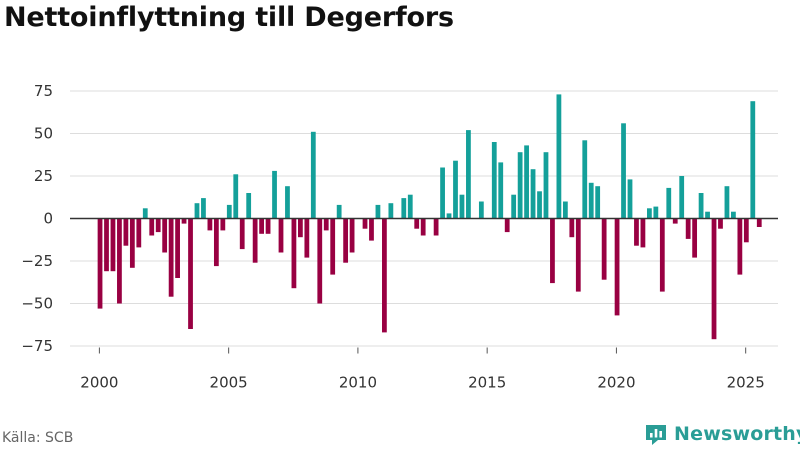 This screenshot has height=450, width=800. Describe the element at coordinates (229, 383) in the screenshot. I see `x-tick-label: 2005` at that location.